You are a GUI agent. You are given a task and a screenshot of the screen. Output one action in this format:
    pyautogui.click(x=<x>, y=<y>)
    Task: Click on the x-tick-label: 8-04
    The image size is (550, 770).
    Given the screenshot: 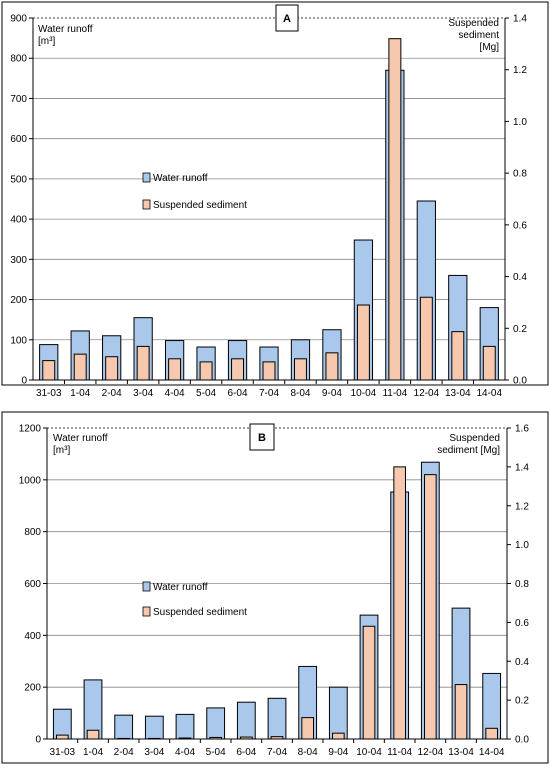 What is the action you would take?
    pyautogui.click(x=308, y=752)
    